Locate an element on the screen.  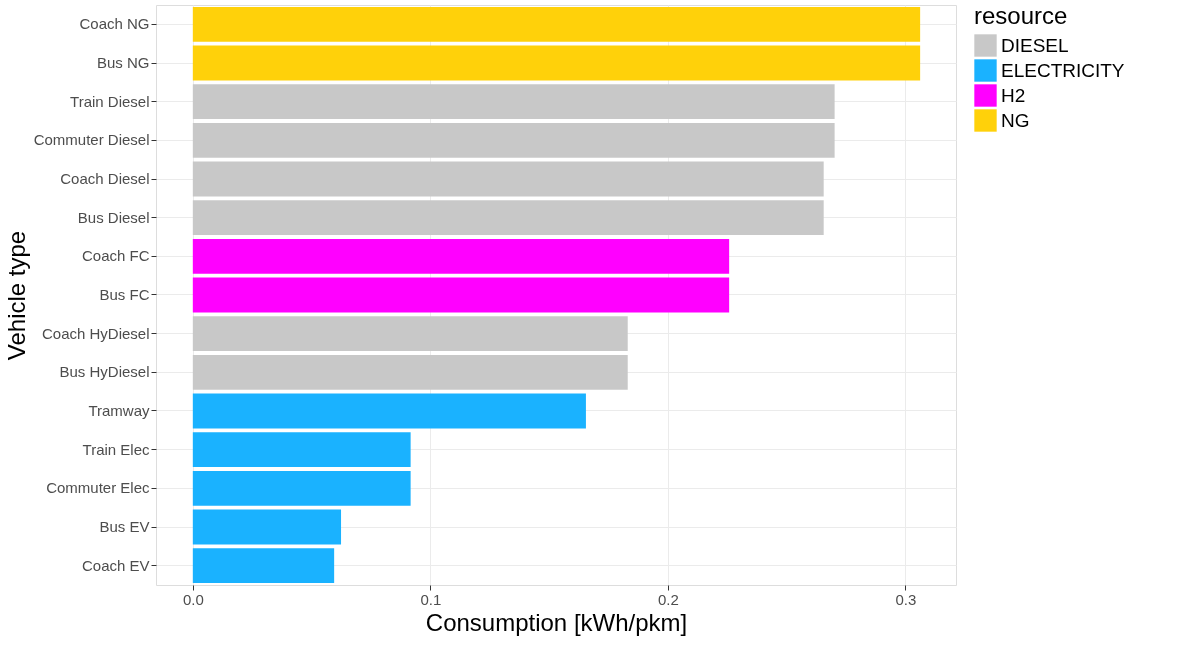
y-tick-label: Commuter Elec is located at coordinates (98, 488).